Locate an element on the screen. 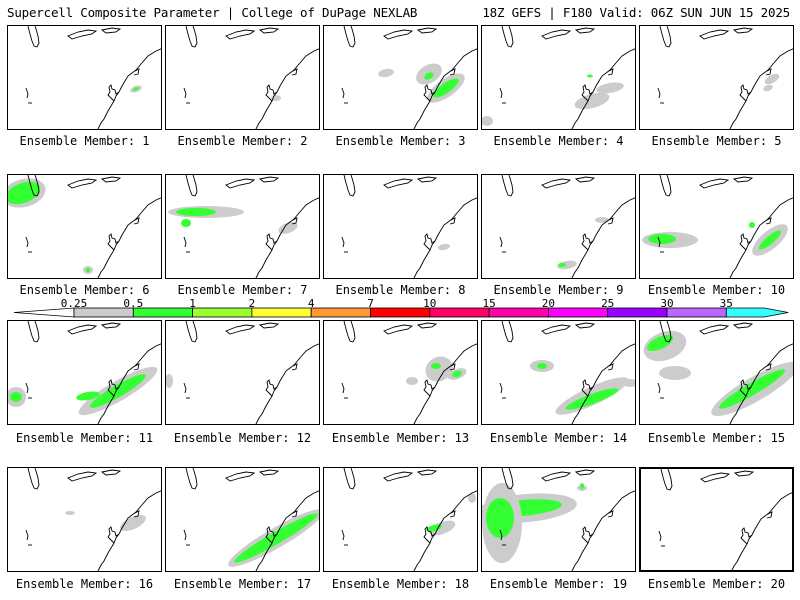  scale-tick-label: 35 is located at coordinates (726, 303).